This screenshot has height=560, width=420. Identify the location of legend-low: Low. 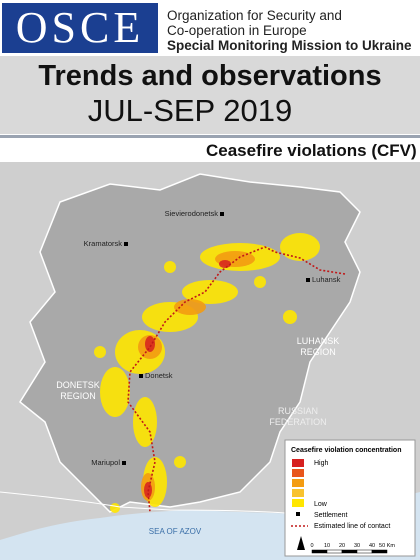
(321, 504).